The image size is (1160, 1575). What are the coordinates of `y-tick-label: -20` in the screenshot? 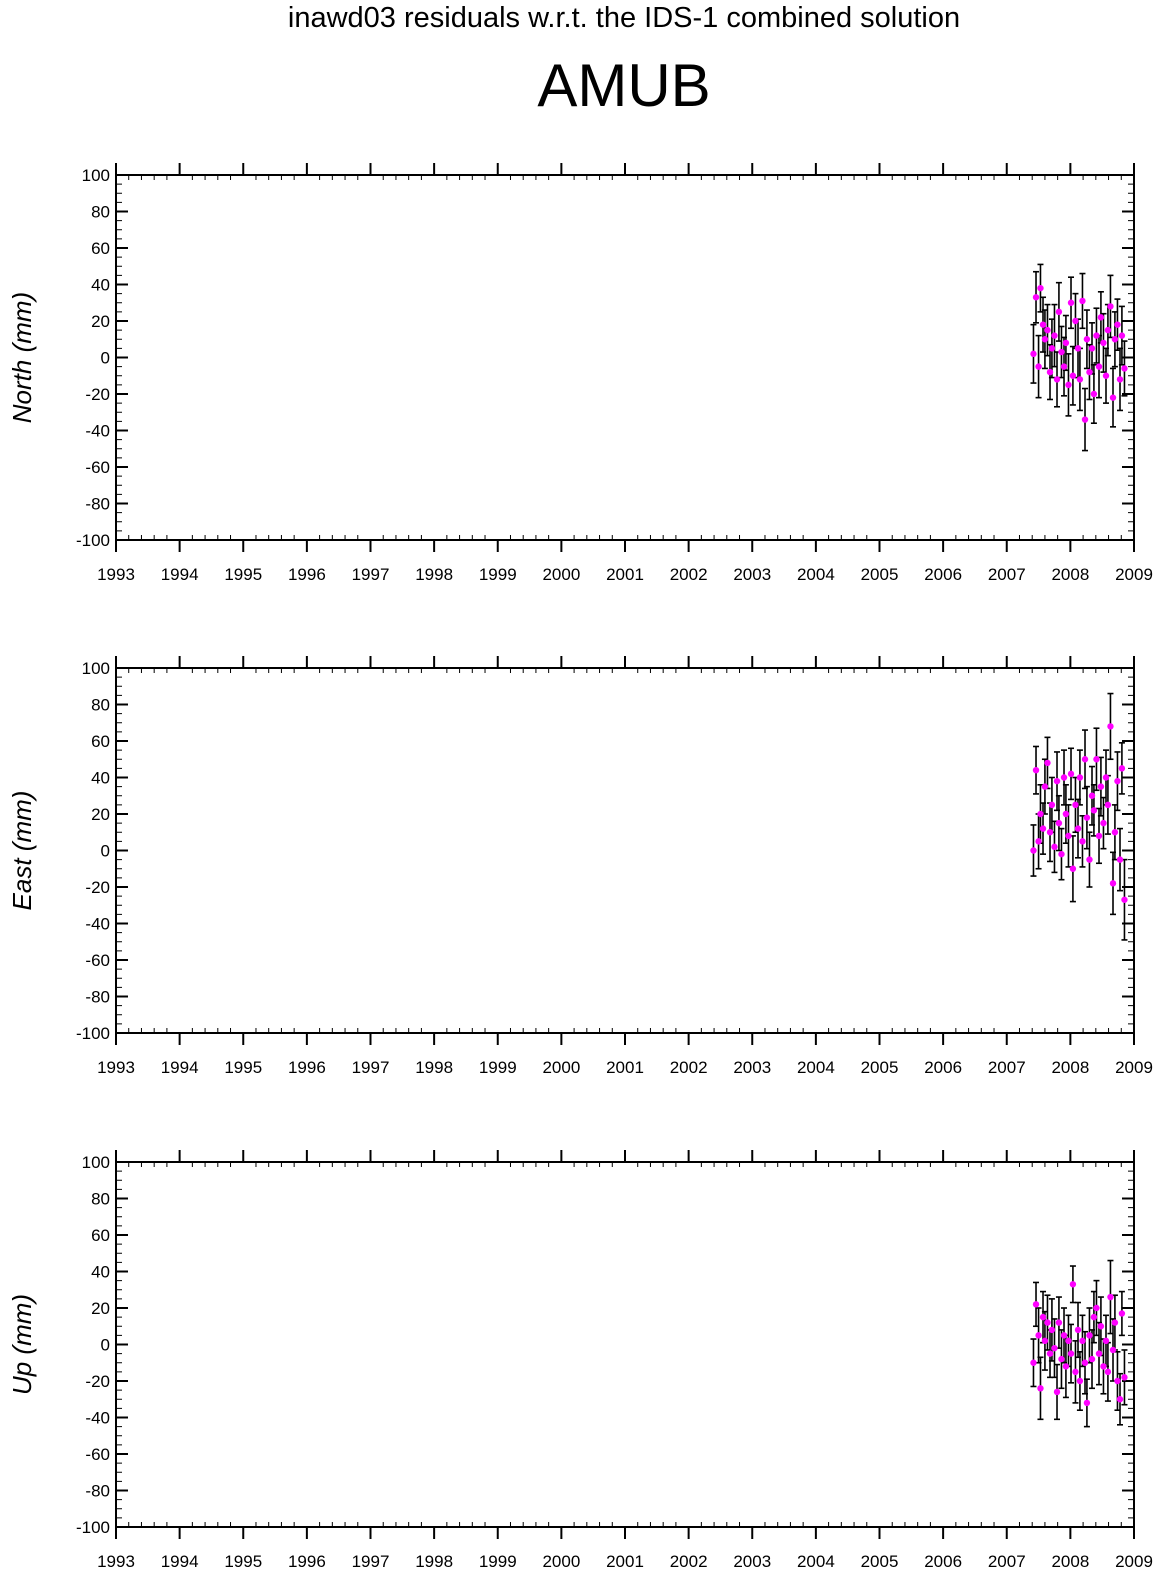 It's located at (97, 887).